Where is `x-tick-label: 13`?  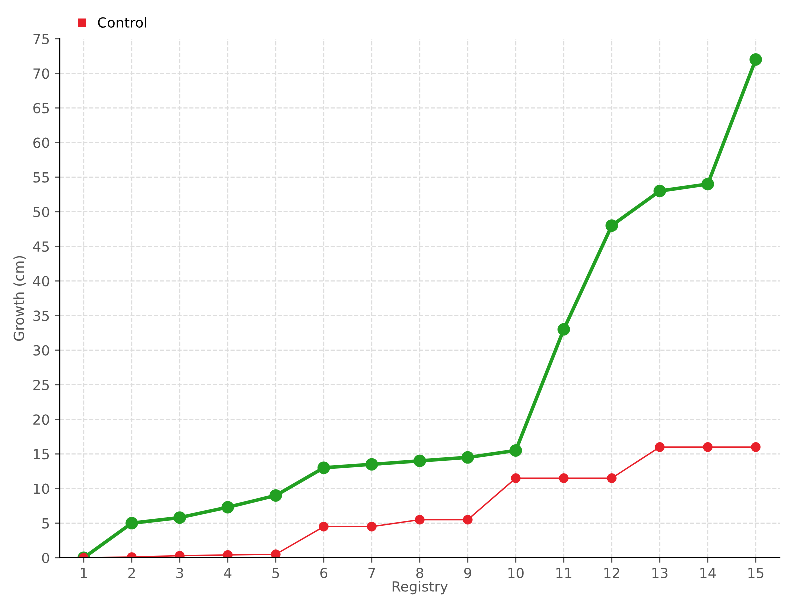 x-tick-label: 13 is located at coordinates (660, 573).